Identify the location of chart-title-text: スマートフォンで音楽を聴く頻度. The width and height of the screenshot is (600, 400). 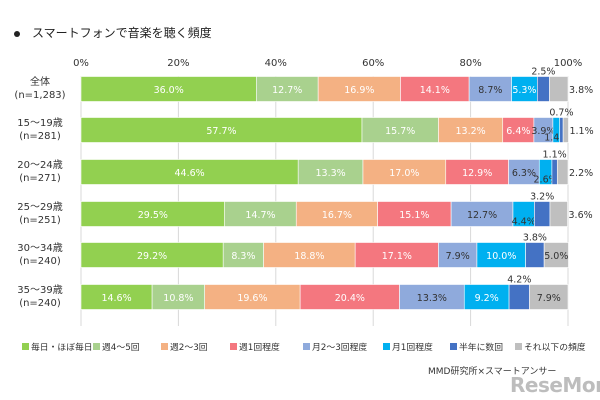
(122, 33).